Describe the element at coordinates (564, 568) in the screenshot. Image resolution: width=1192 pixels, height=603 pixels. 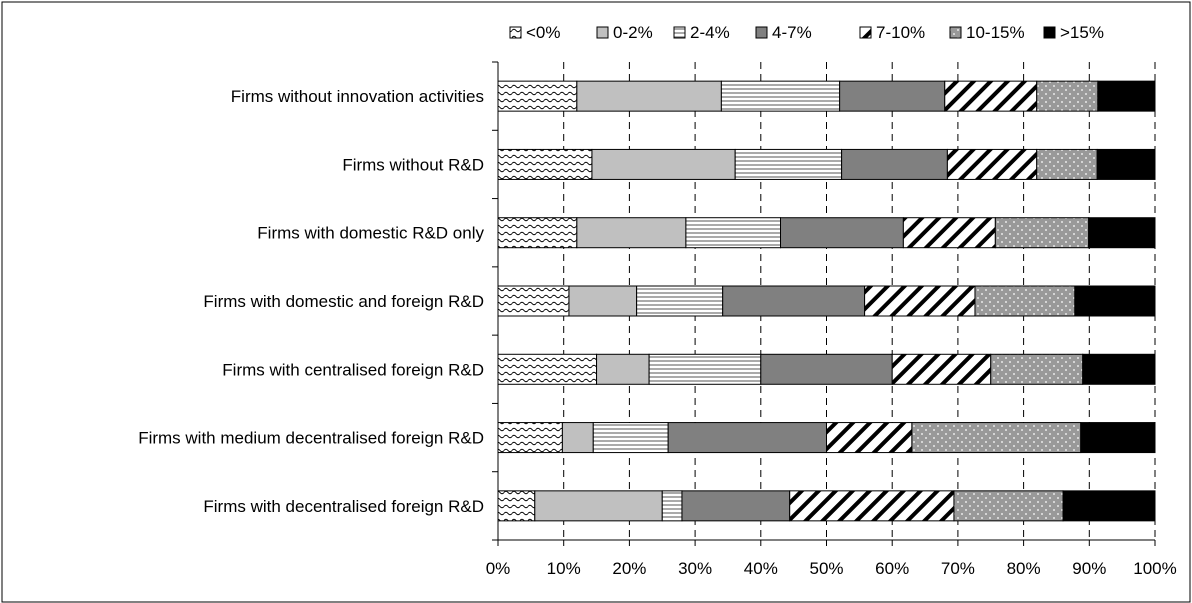
I see `x-tick-label: 10%` at that location.